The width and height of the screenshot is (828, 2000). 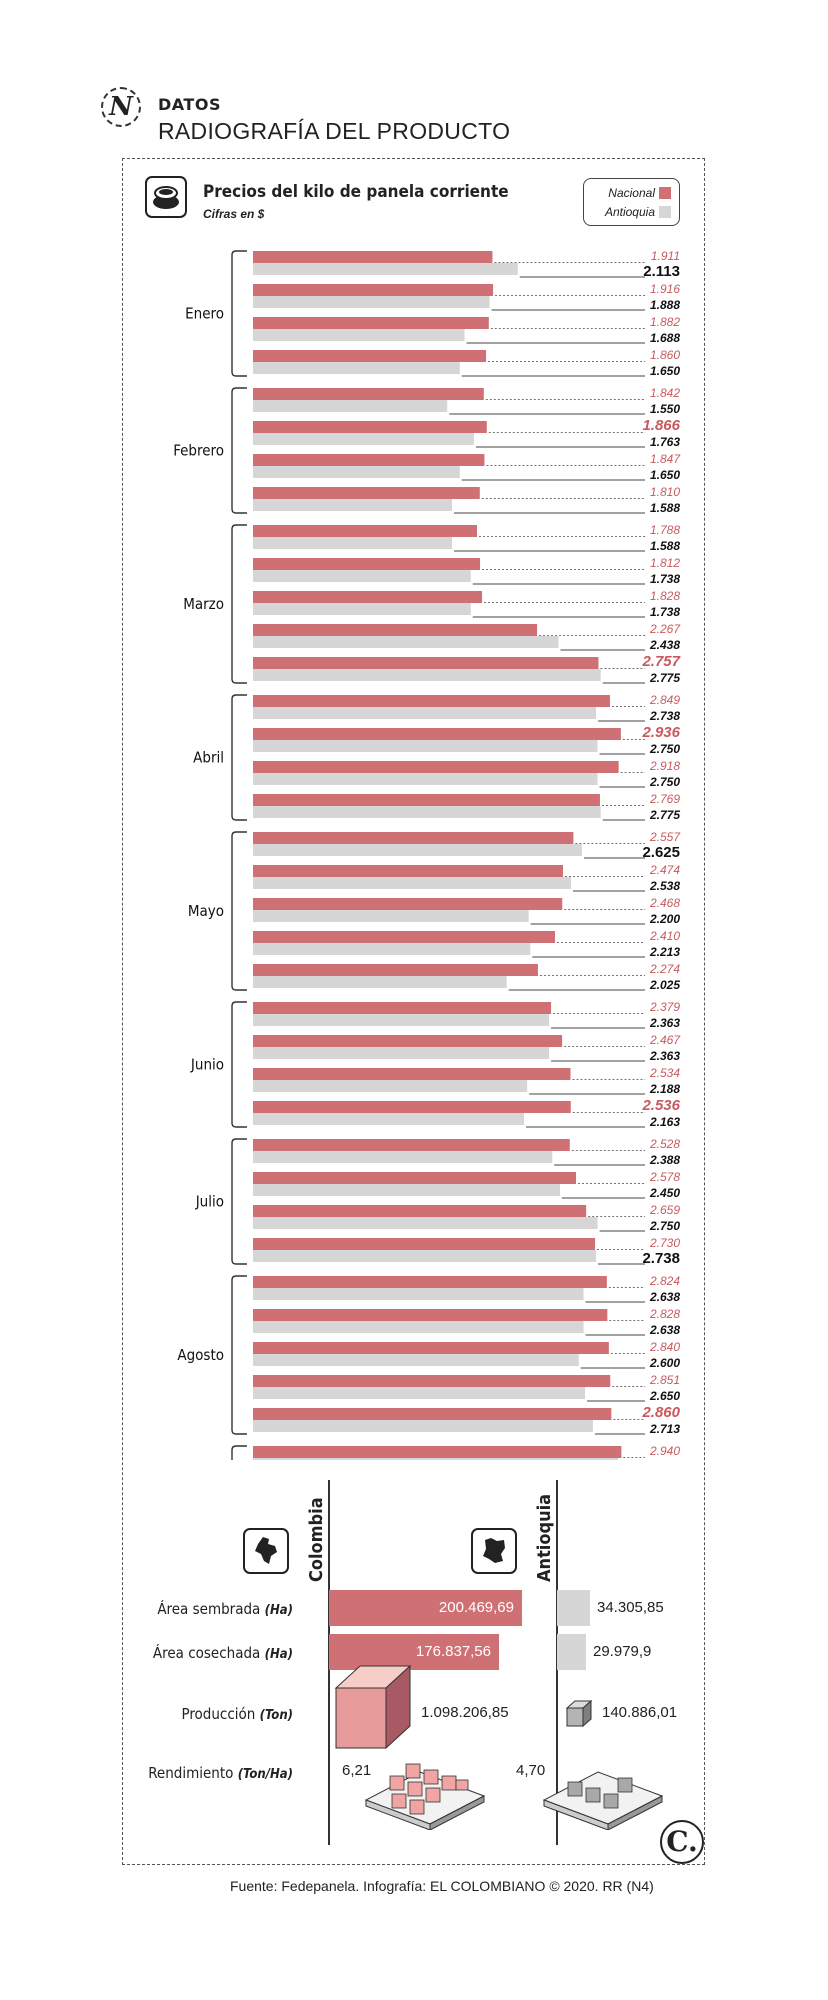 What do you see at coordinates (664, 886) in the screenshot?
I see `value-label-antioquia: 2.538` at bounding box center [664, 886].